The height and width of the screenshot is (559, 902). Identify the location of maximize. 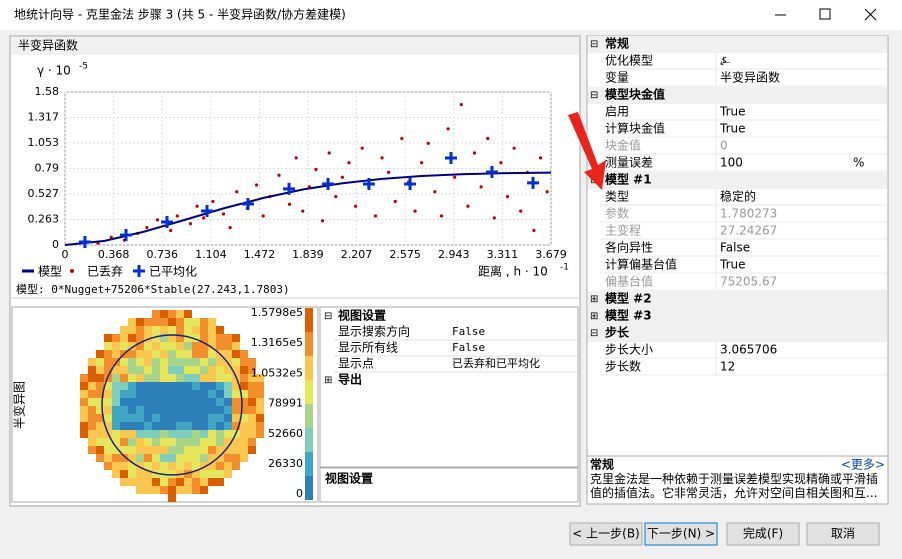
(825, 14).